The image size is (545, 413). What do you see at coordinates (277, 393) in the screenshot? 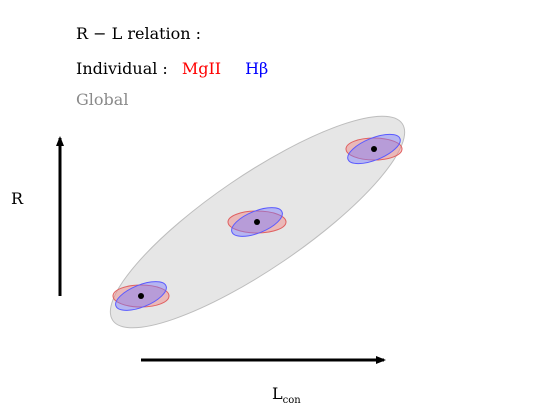
I see `x-axis-label-main: L` at bounding box center [277, 393].